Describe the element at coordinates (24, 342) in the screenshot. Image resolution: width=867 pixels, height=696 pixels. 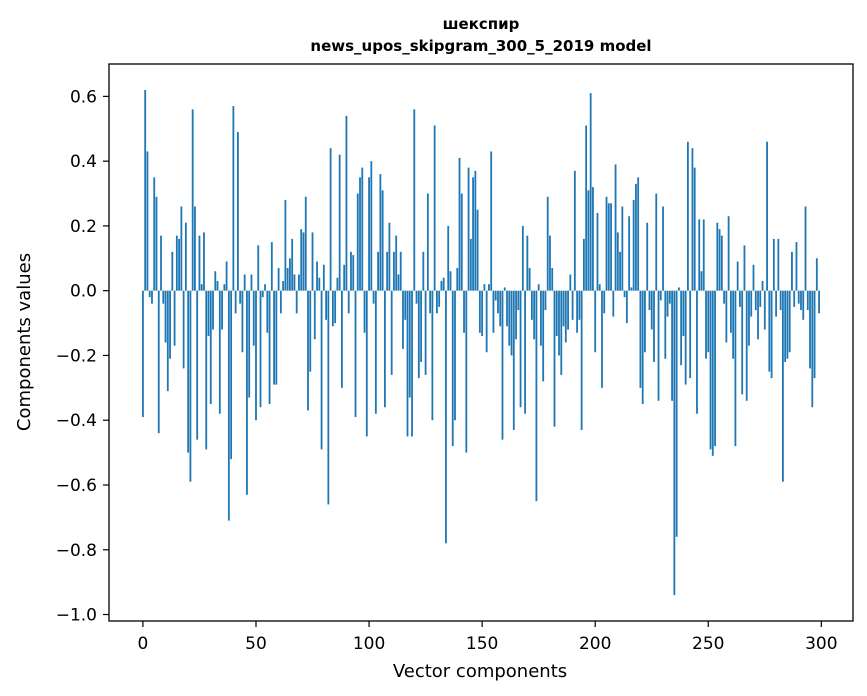
I see `y-axis-label: Components values` at that location.